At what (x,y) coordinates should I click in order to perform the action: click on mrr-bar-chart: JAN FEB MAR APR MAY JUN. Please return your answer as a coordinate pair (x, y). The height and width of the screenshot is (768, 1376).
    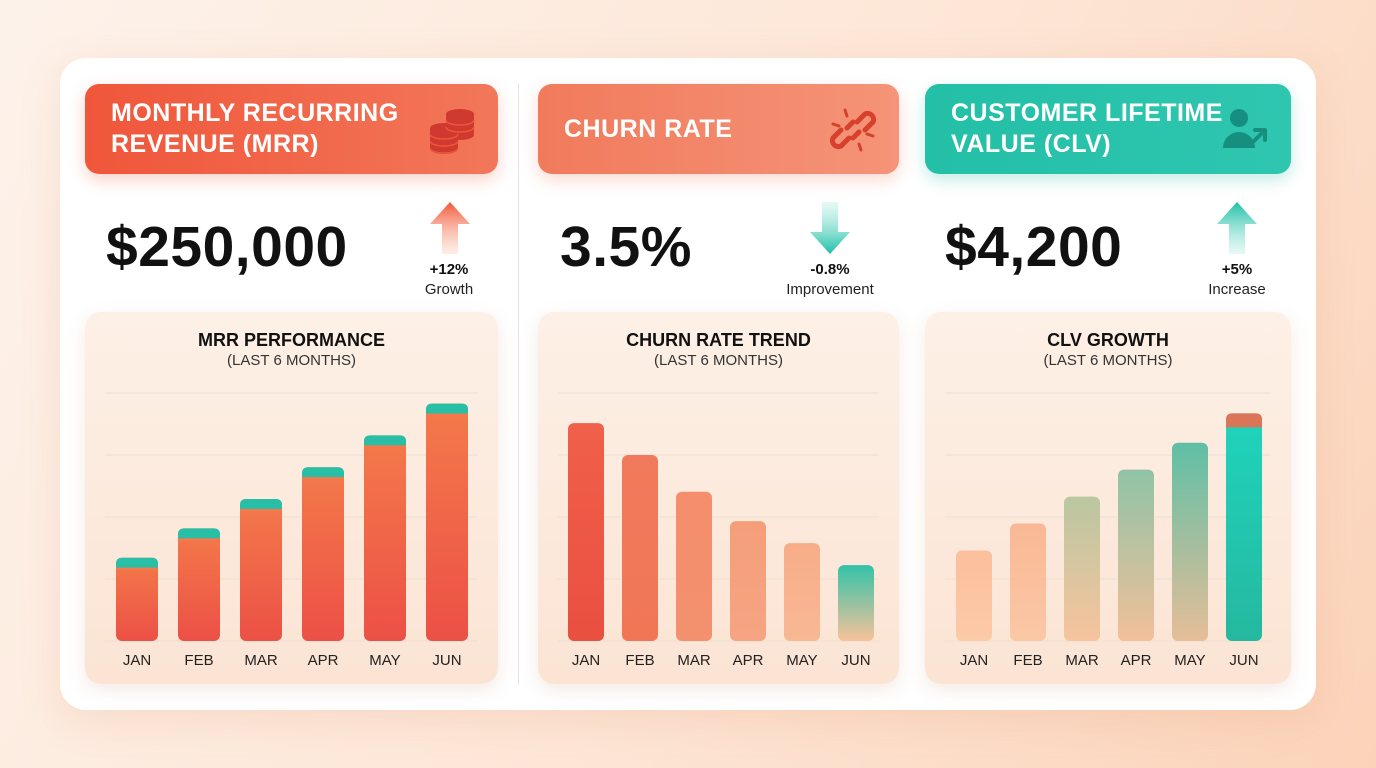
    Looking at the image, I should click on (291, 530).